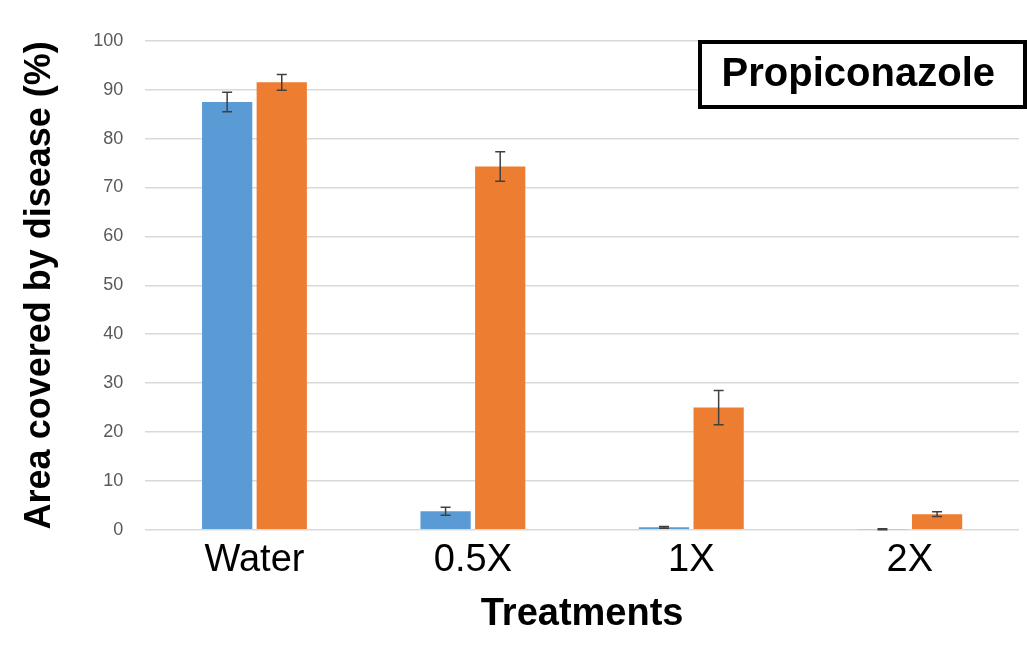  What do you see at coordinates (113, 284) in the screenshot?
I see `y-tick-label: 50` at bounding box center [113, 284].